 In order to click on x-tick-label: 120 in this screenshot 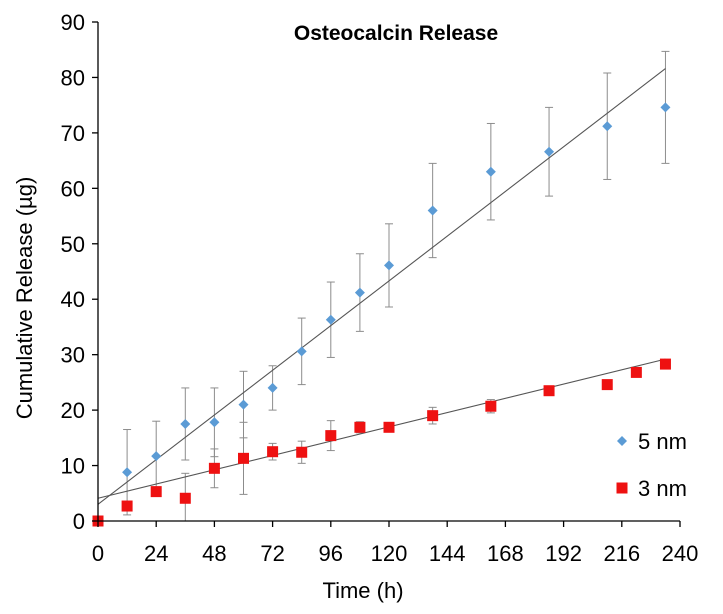, I will do `click(389, 553)`.